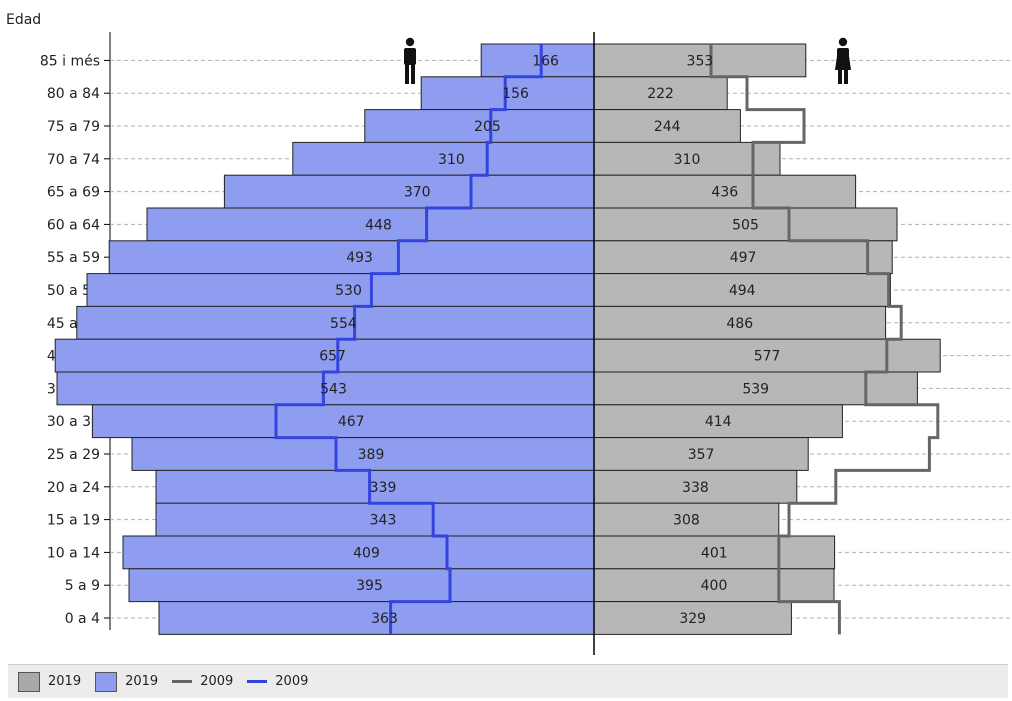 This screenshot has height=701, width=1012. I want to click on legend-item-2019-left: 2019, so click(127, 681).